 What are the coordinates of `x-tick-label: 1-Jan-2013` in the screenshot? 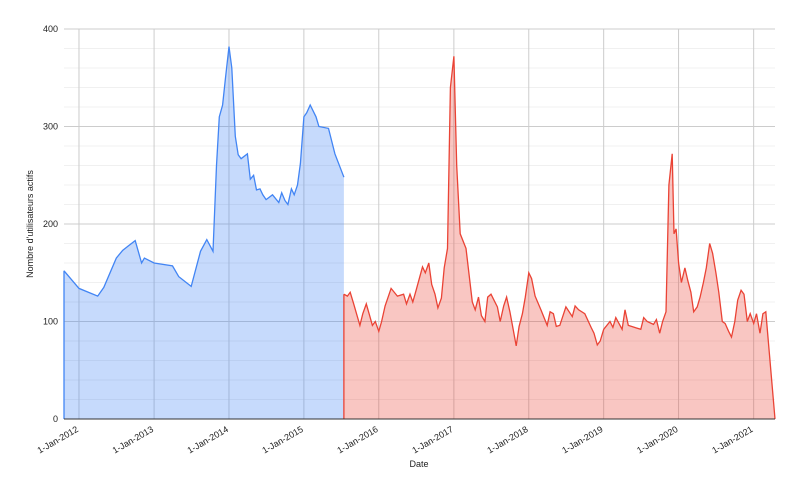 It's located at (133, 439).